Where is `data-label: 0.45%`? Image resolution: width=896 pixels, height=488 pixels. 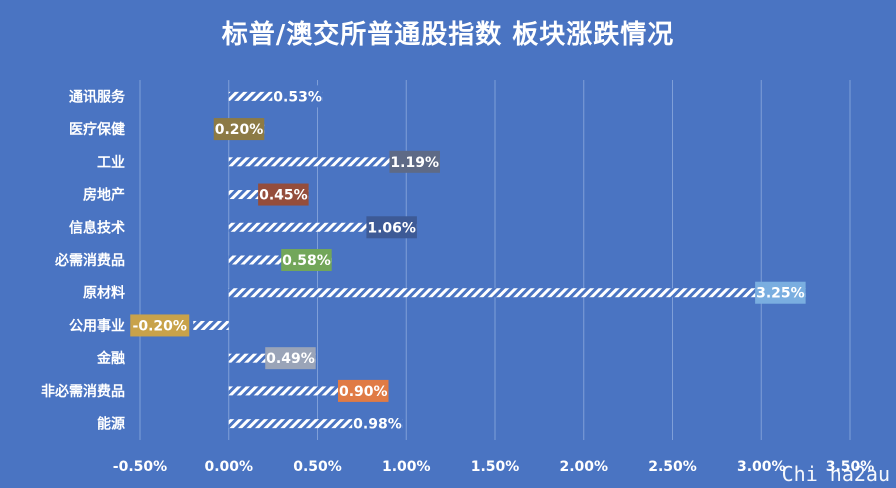
data-label: 0.45% is located at coordinates (283, 196).